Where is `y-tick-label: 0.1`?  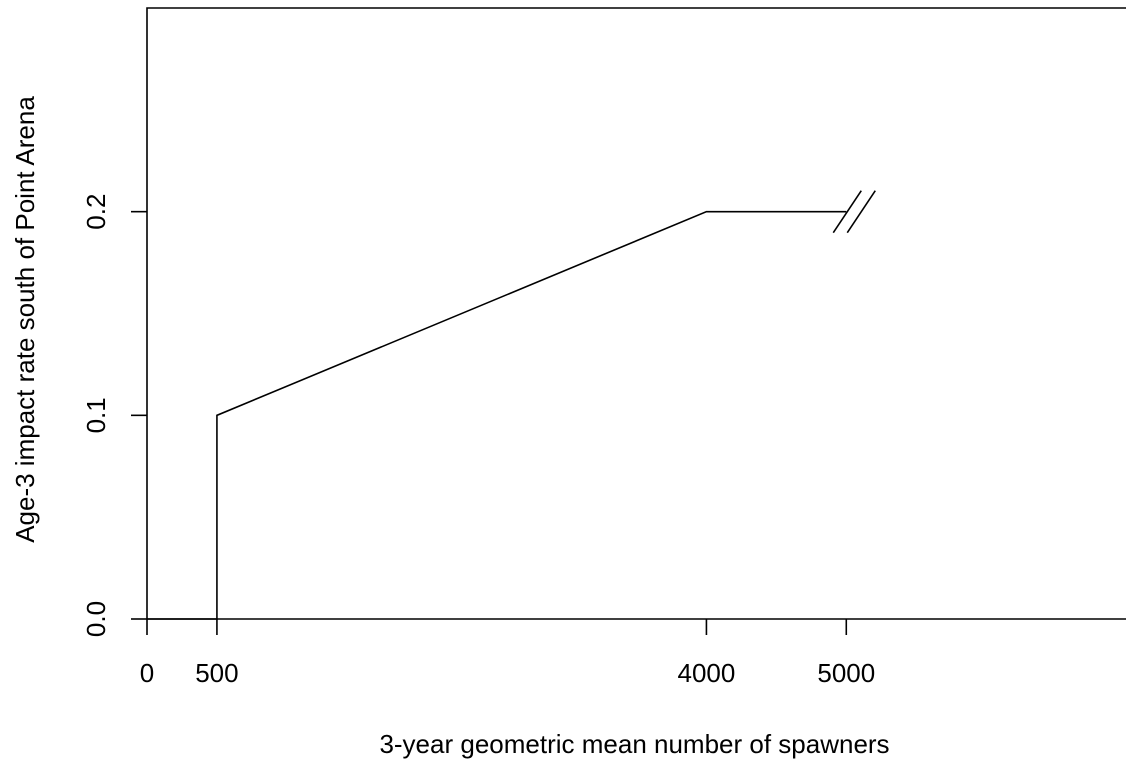
y-tick-label: 0.1 is located at coordinates (96, 415).